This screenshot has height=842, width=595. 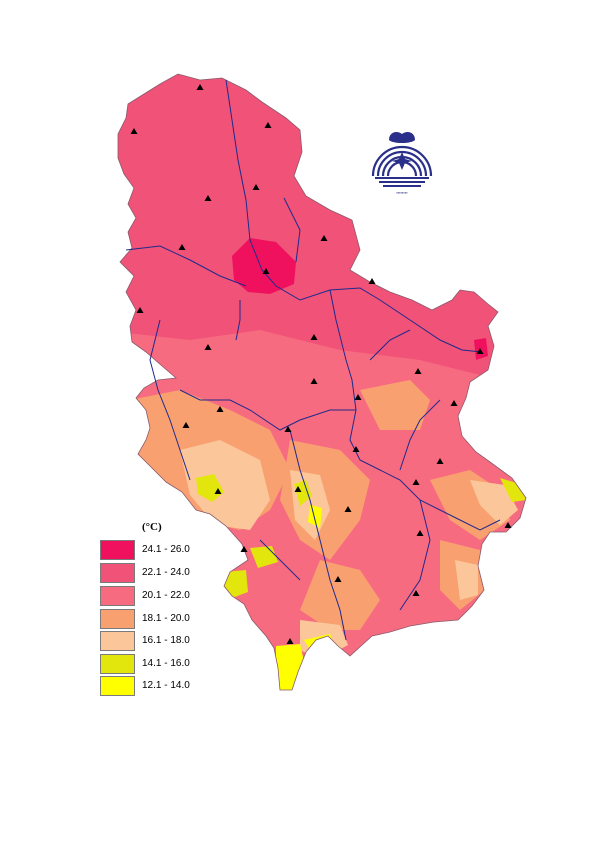 What do you see at coordinates (267, 410) in the screenshot?
I see `west-morava-river` at bounding box center [267, 410].